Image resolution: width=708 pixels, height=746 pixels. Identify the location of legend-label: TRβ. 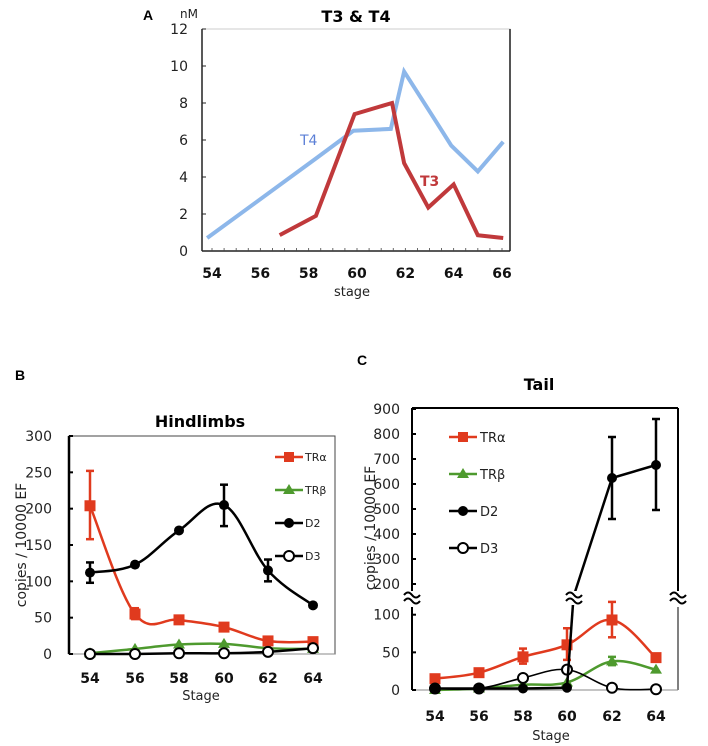
(315, 490).